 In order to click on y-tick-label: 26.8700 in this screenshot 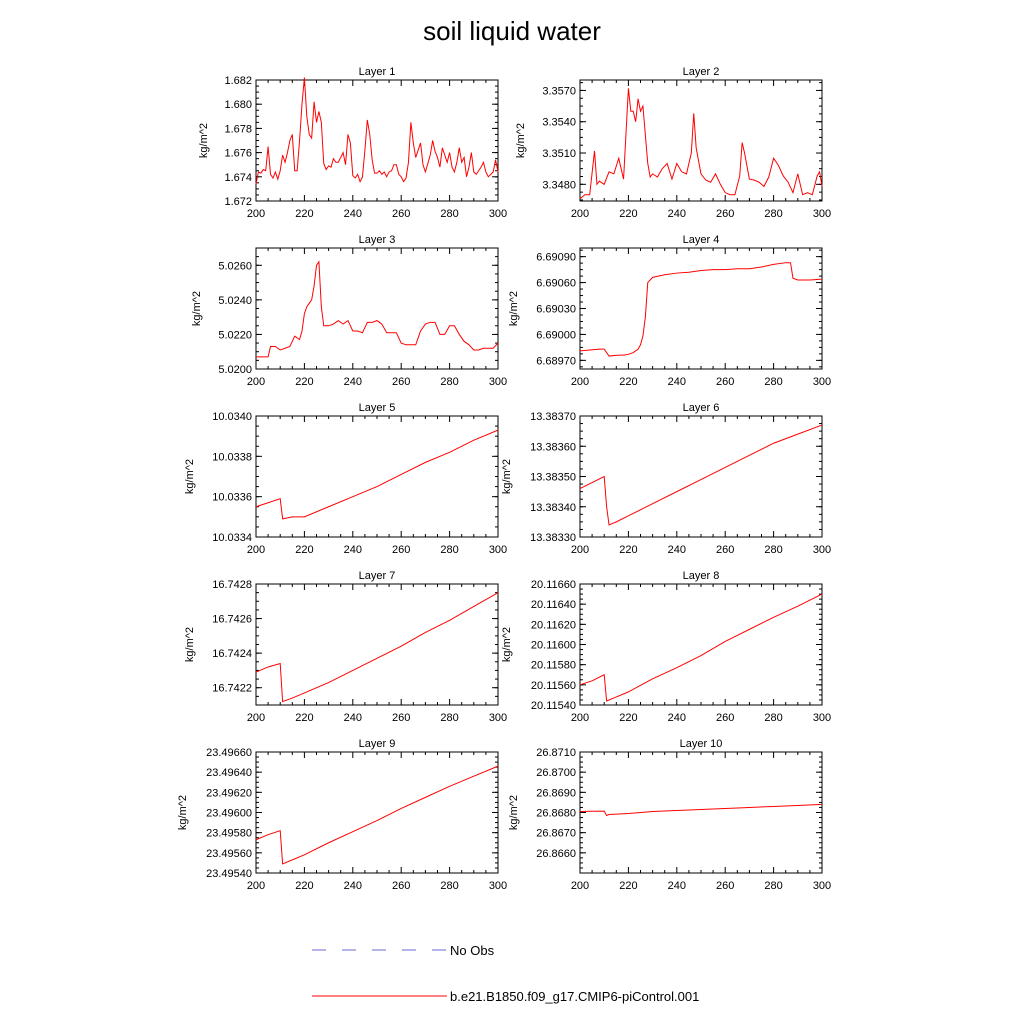, I will do `click(556, 773)`.